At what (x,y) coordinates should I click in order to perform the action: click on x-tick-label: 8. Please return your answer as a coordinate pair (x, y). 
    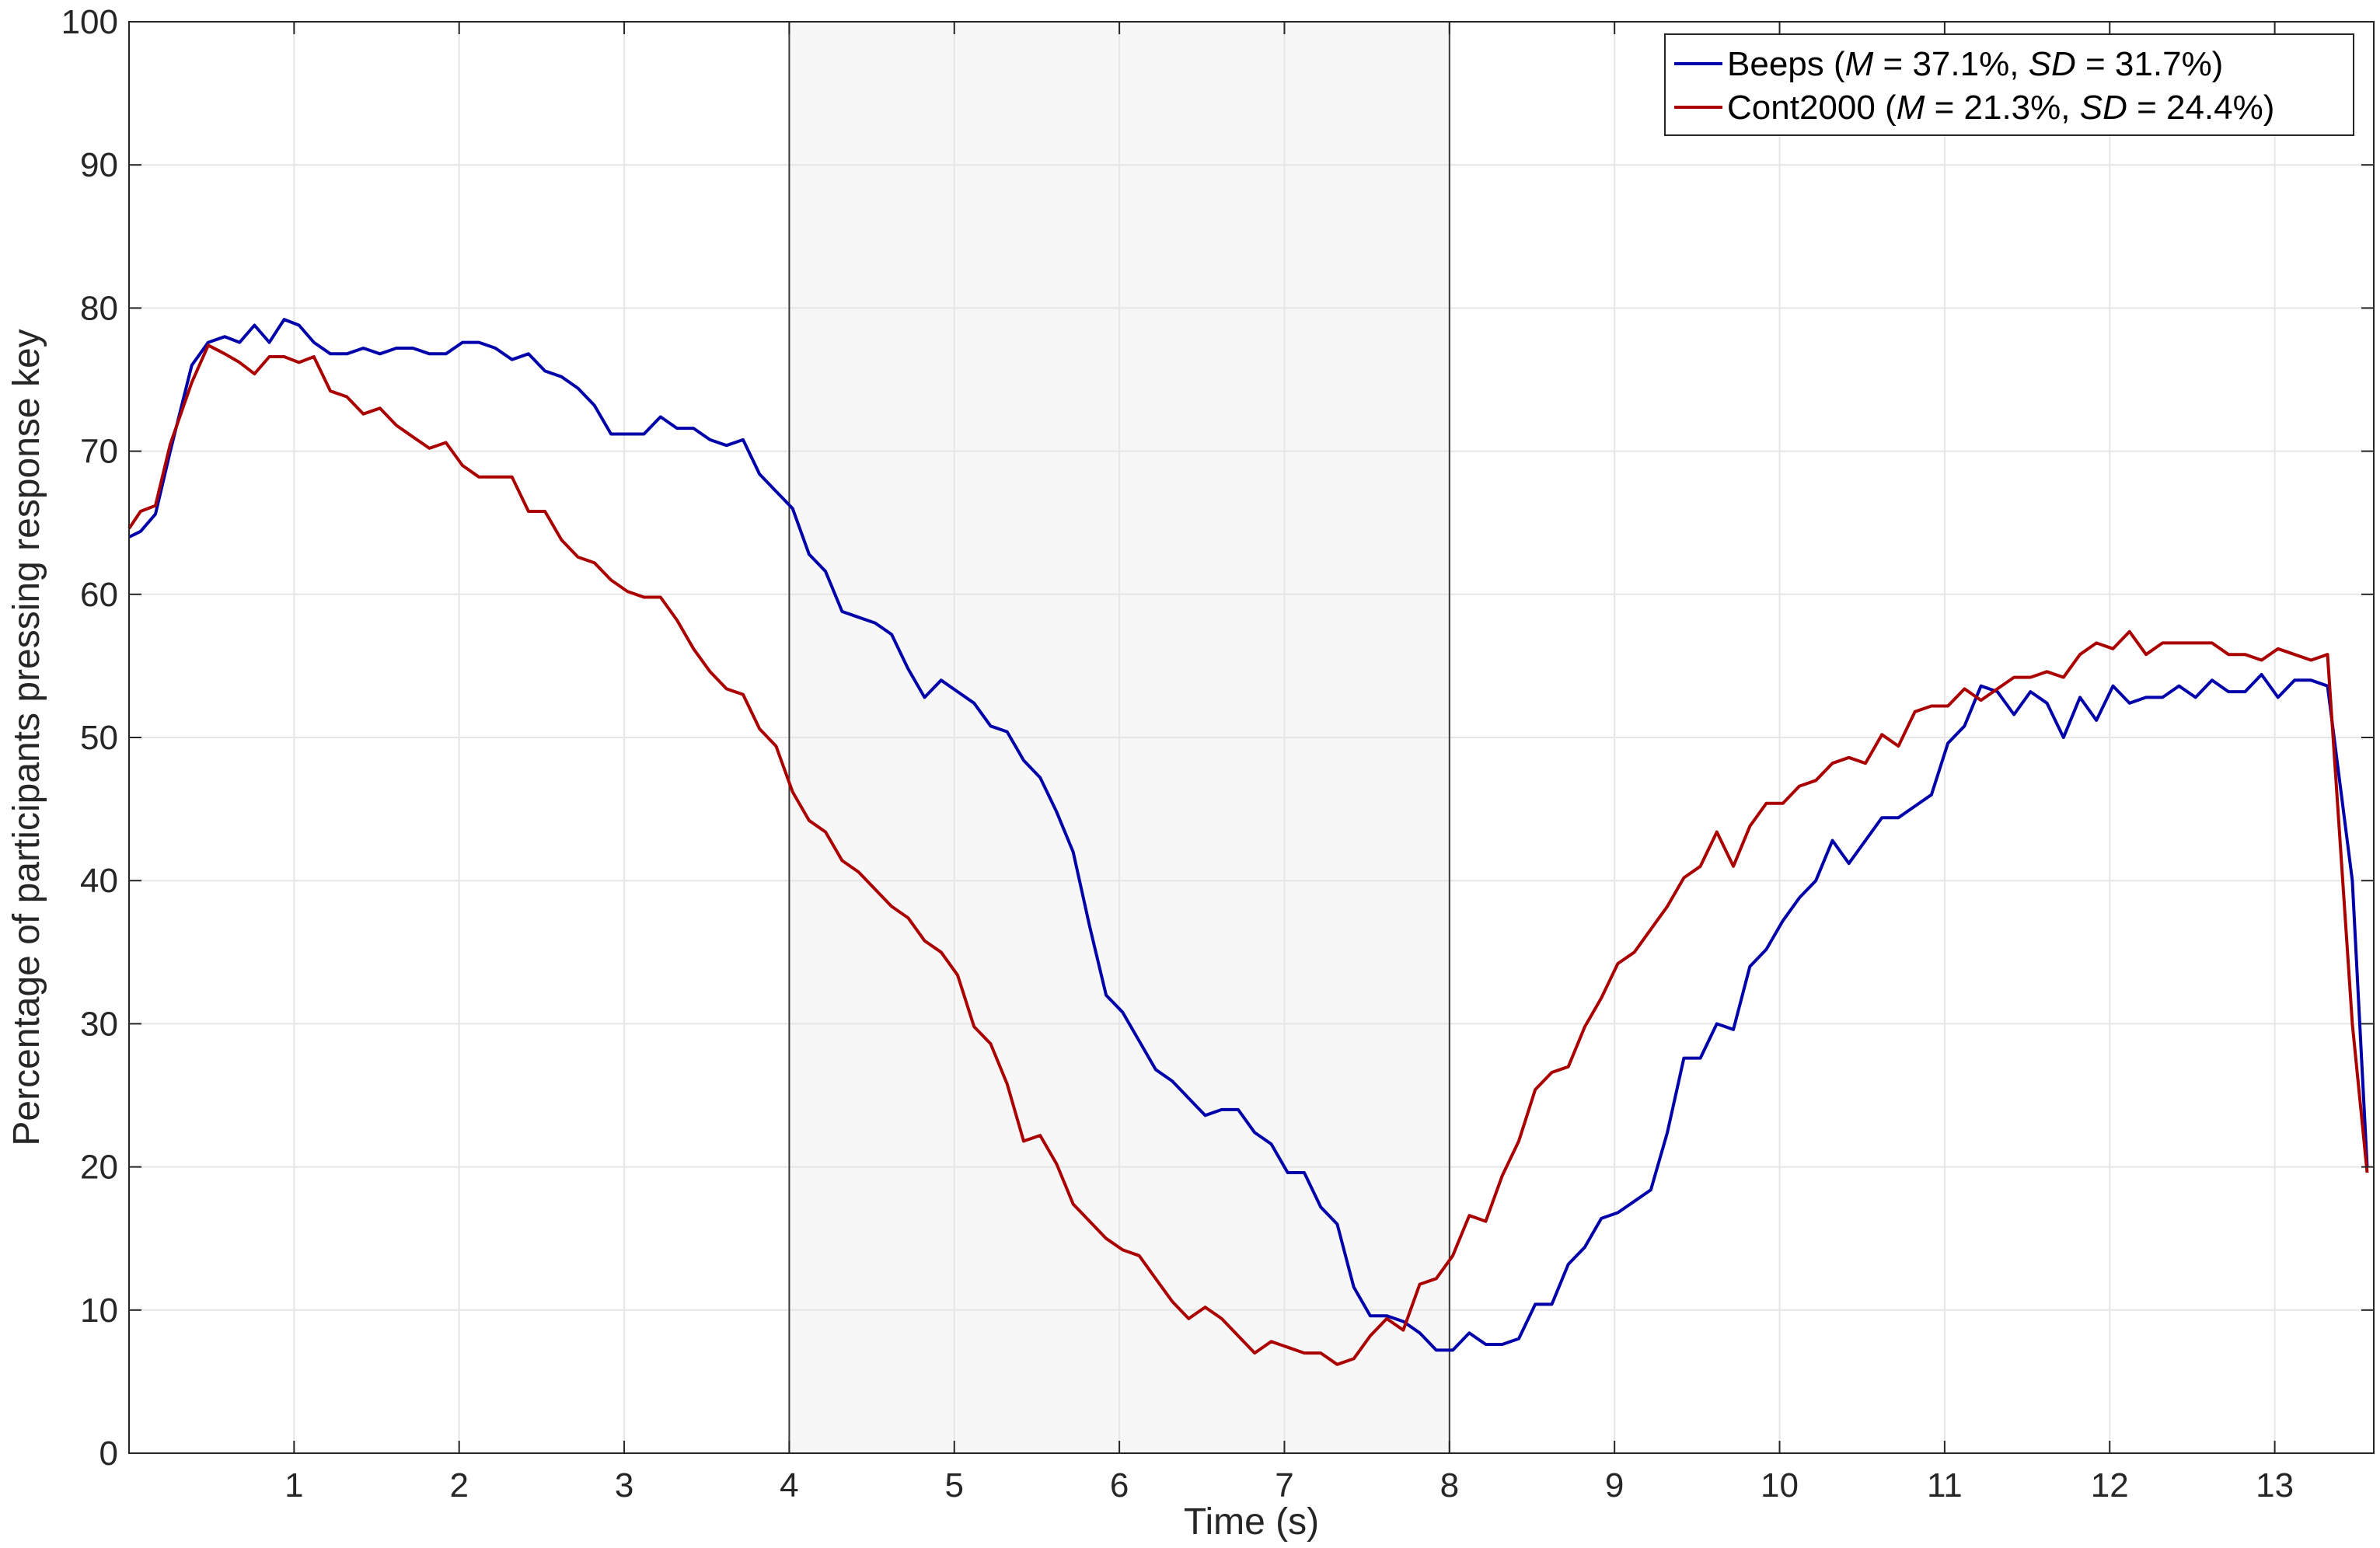
    Looking at the image, I should click on (1449, 1485).